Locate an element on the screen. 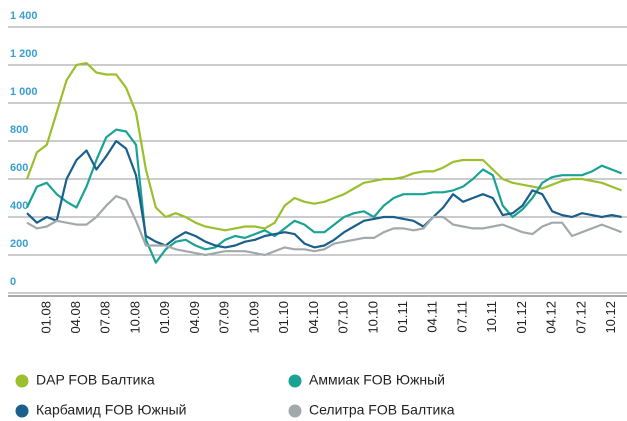  x-tick-label: 04.08 is located at coordinates (75, 317).